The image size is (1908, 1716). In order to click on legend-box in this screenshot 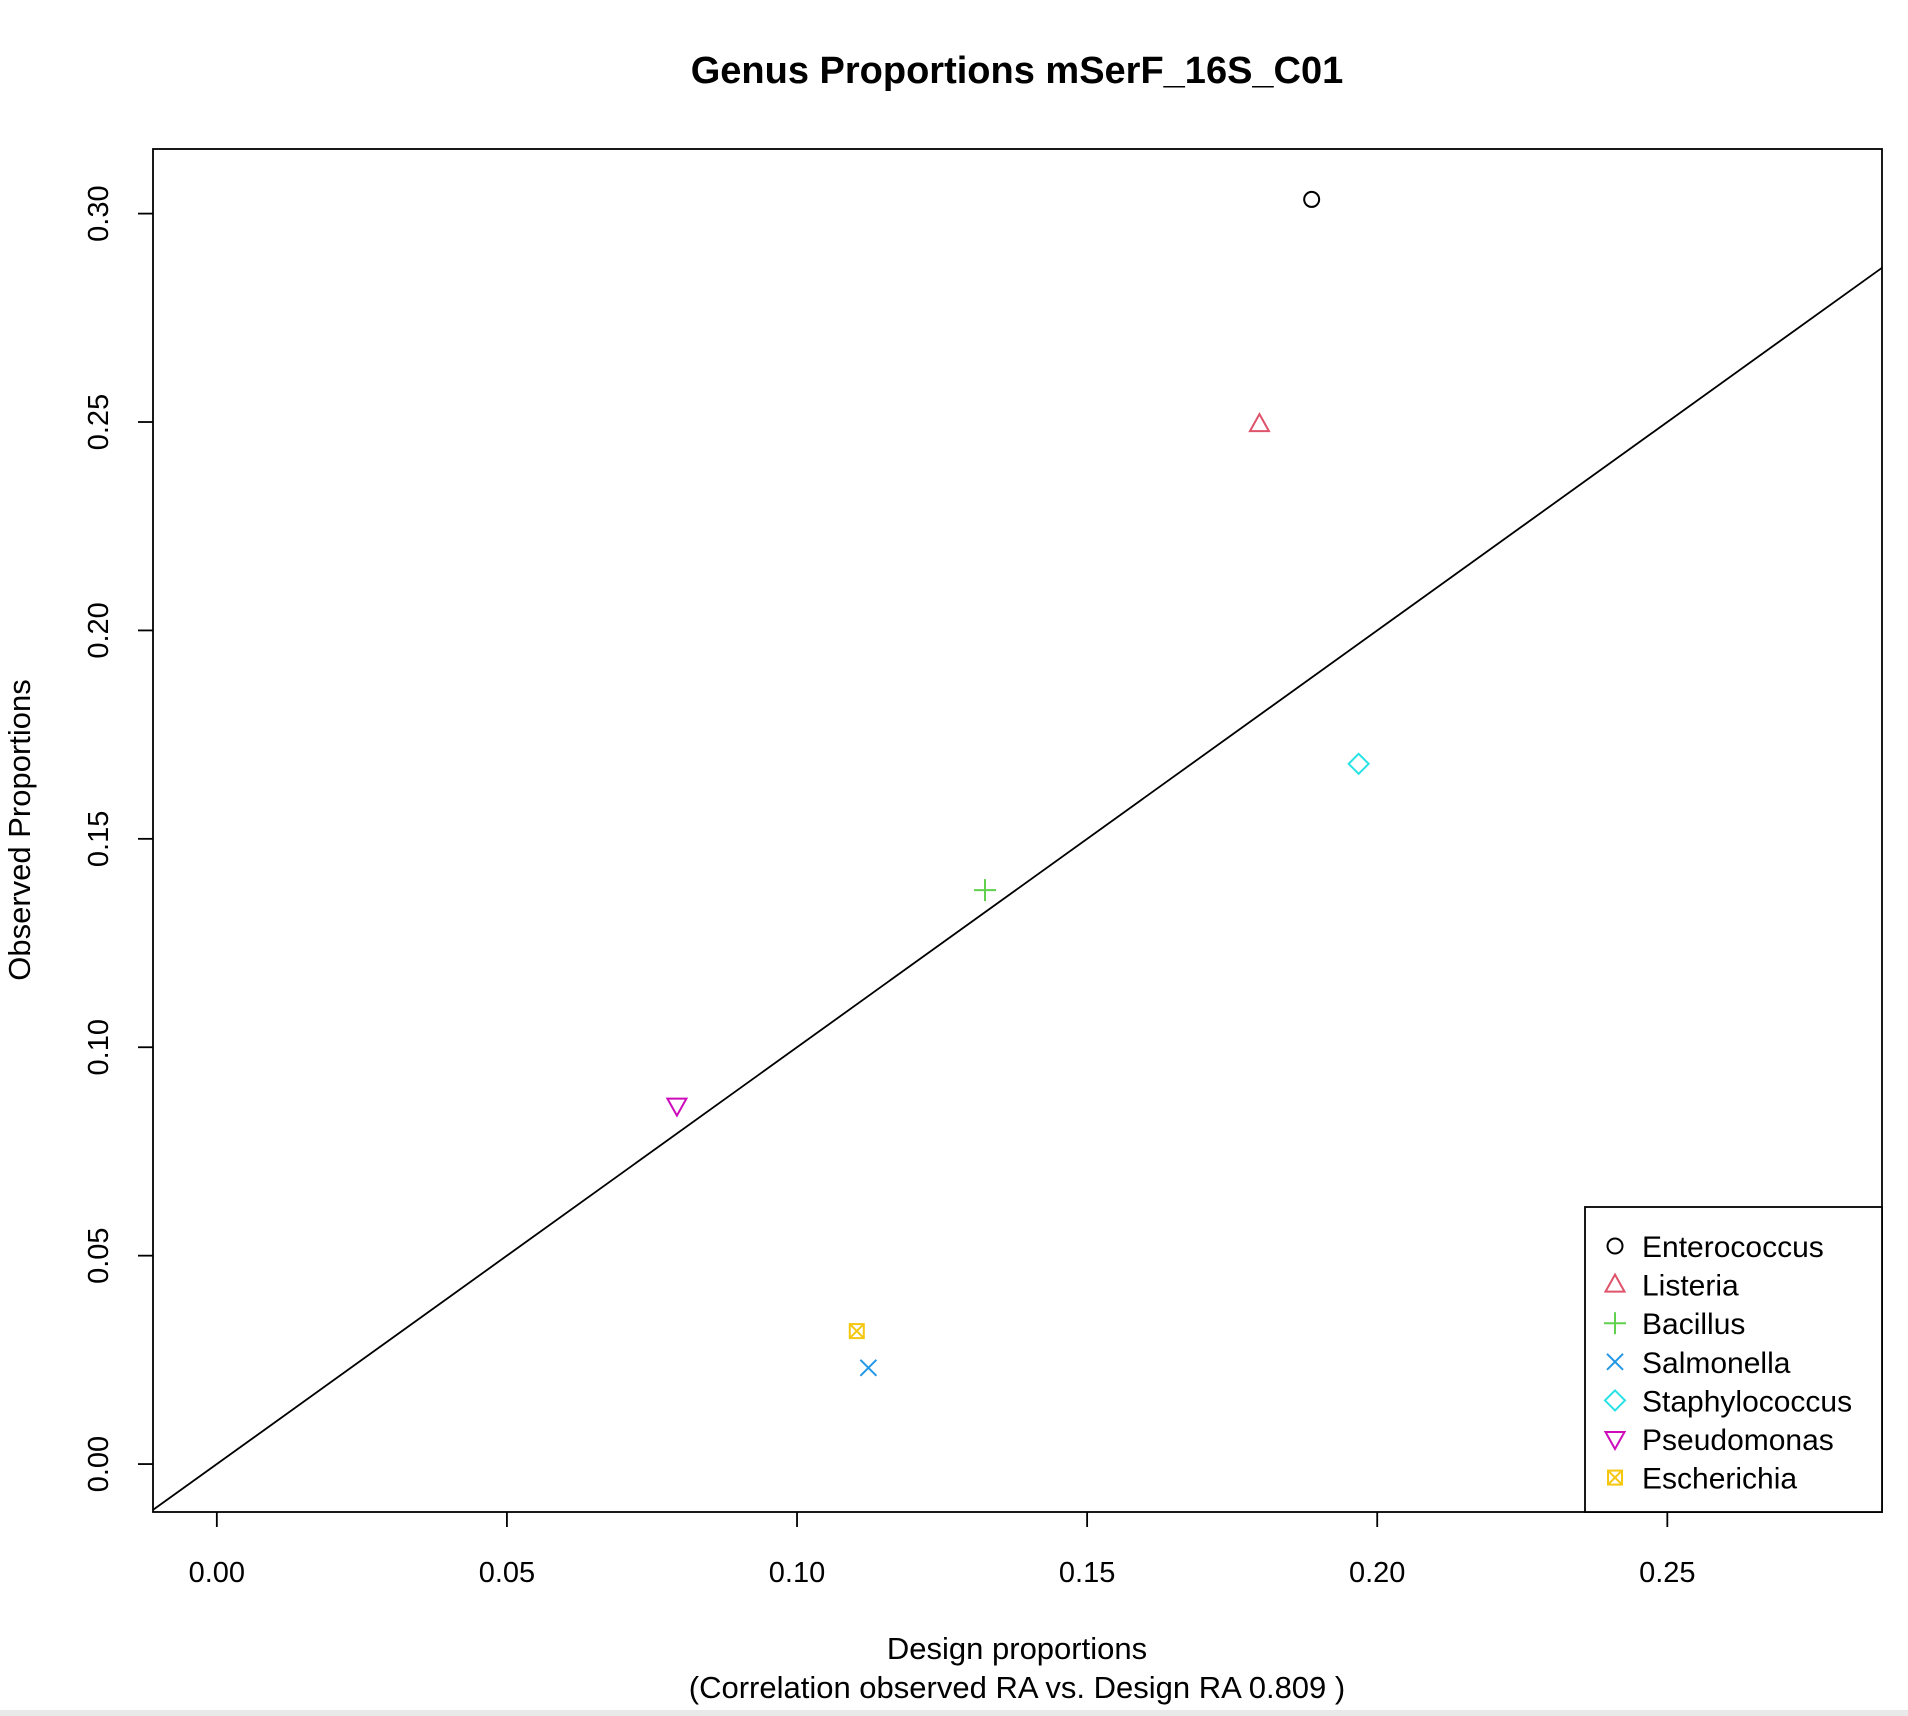, I will do `click(1733, 1359)`.